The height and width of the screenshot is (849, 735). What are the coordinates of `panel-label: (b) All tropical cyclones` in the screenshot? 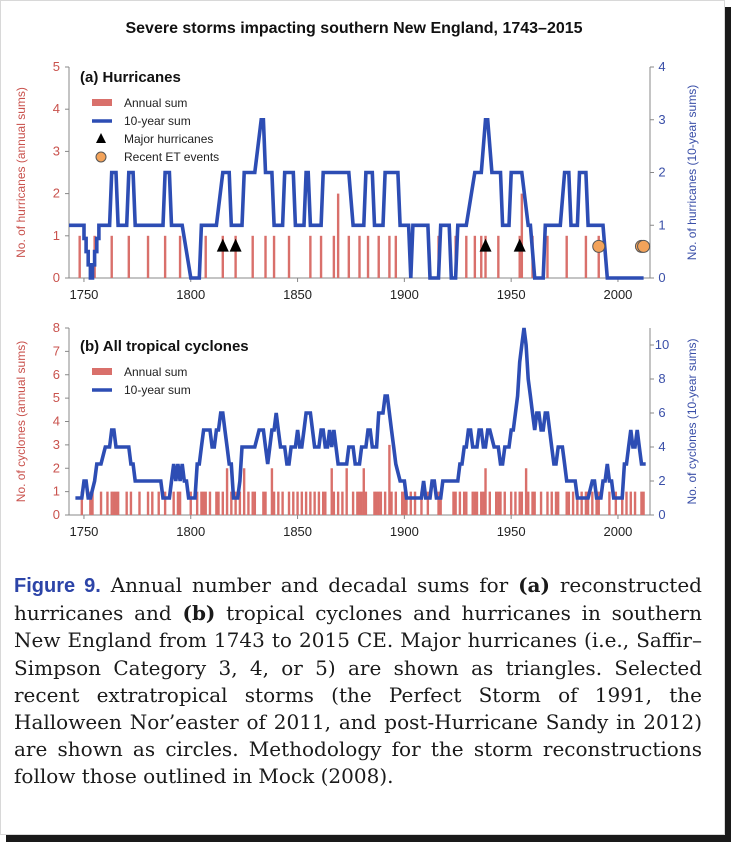 It's located at (164, 346).